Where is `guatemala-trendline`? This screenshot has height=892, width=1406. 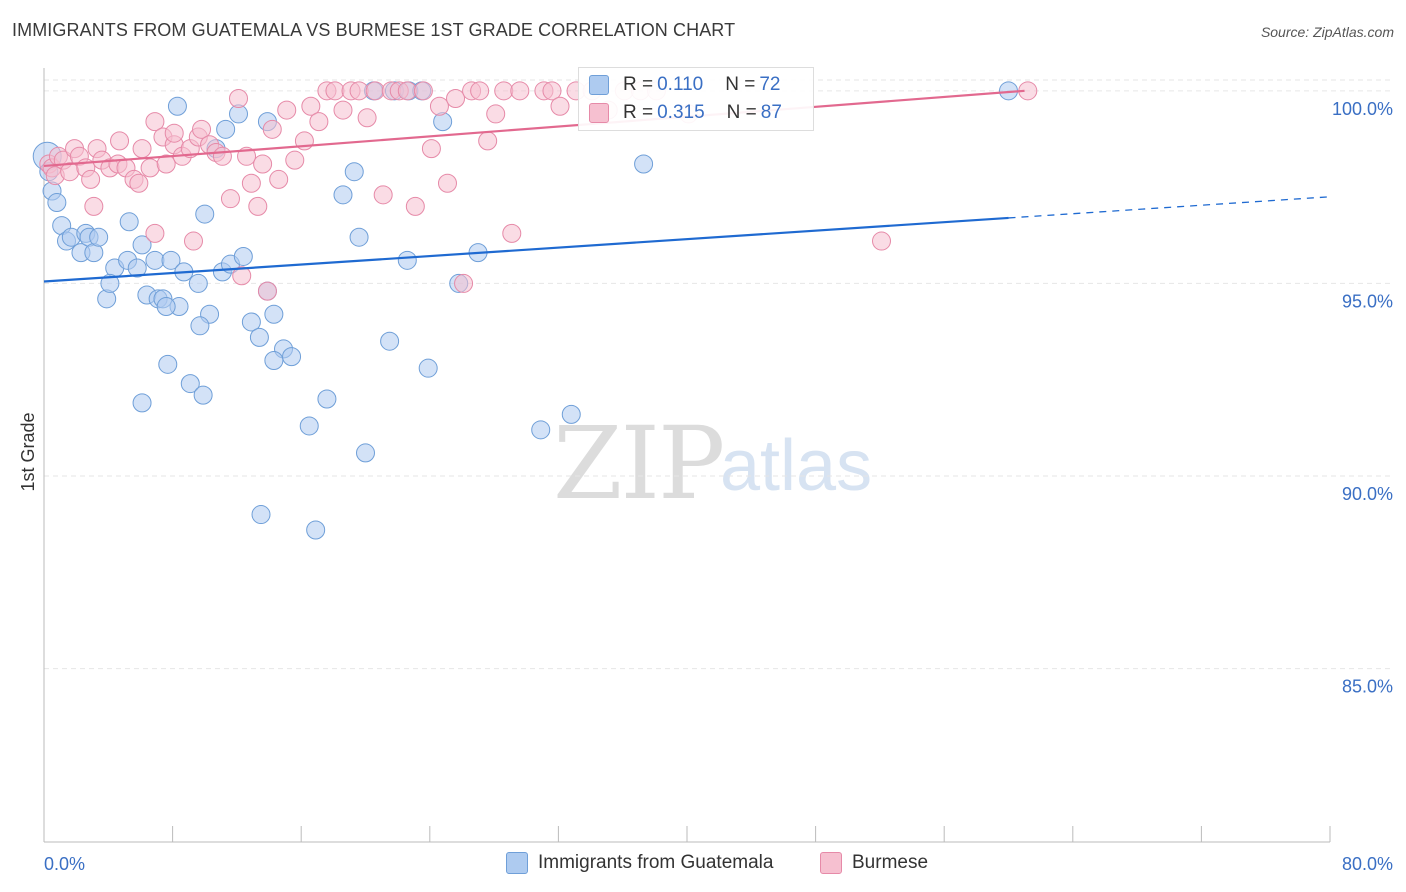
guatemala-trendline is located at coordinates (526, 249).